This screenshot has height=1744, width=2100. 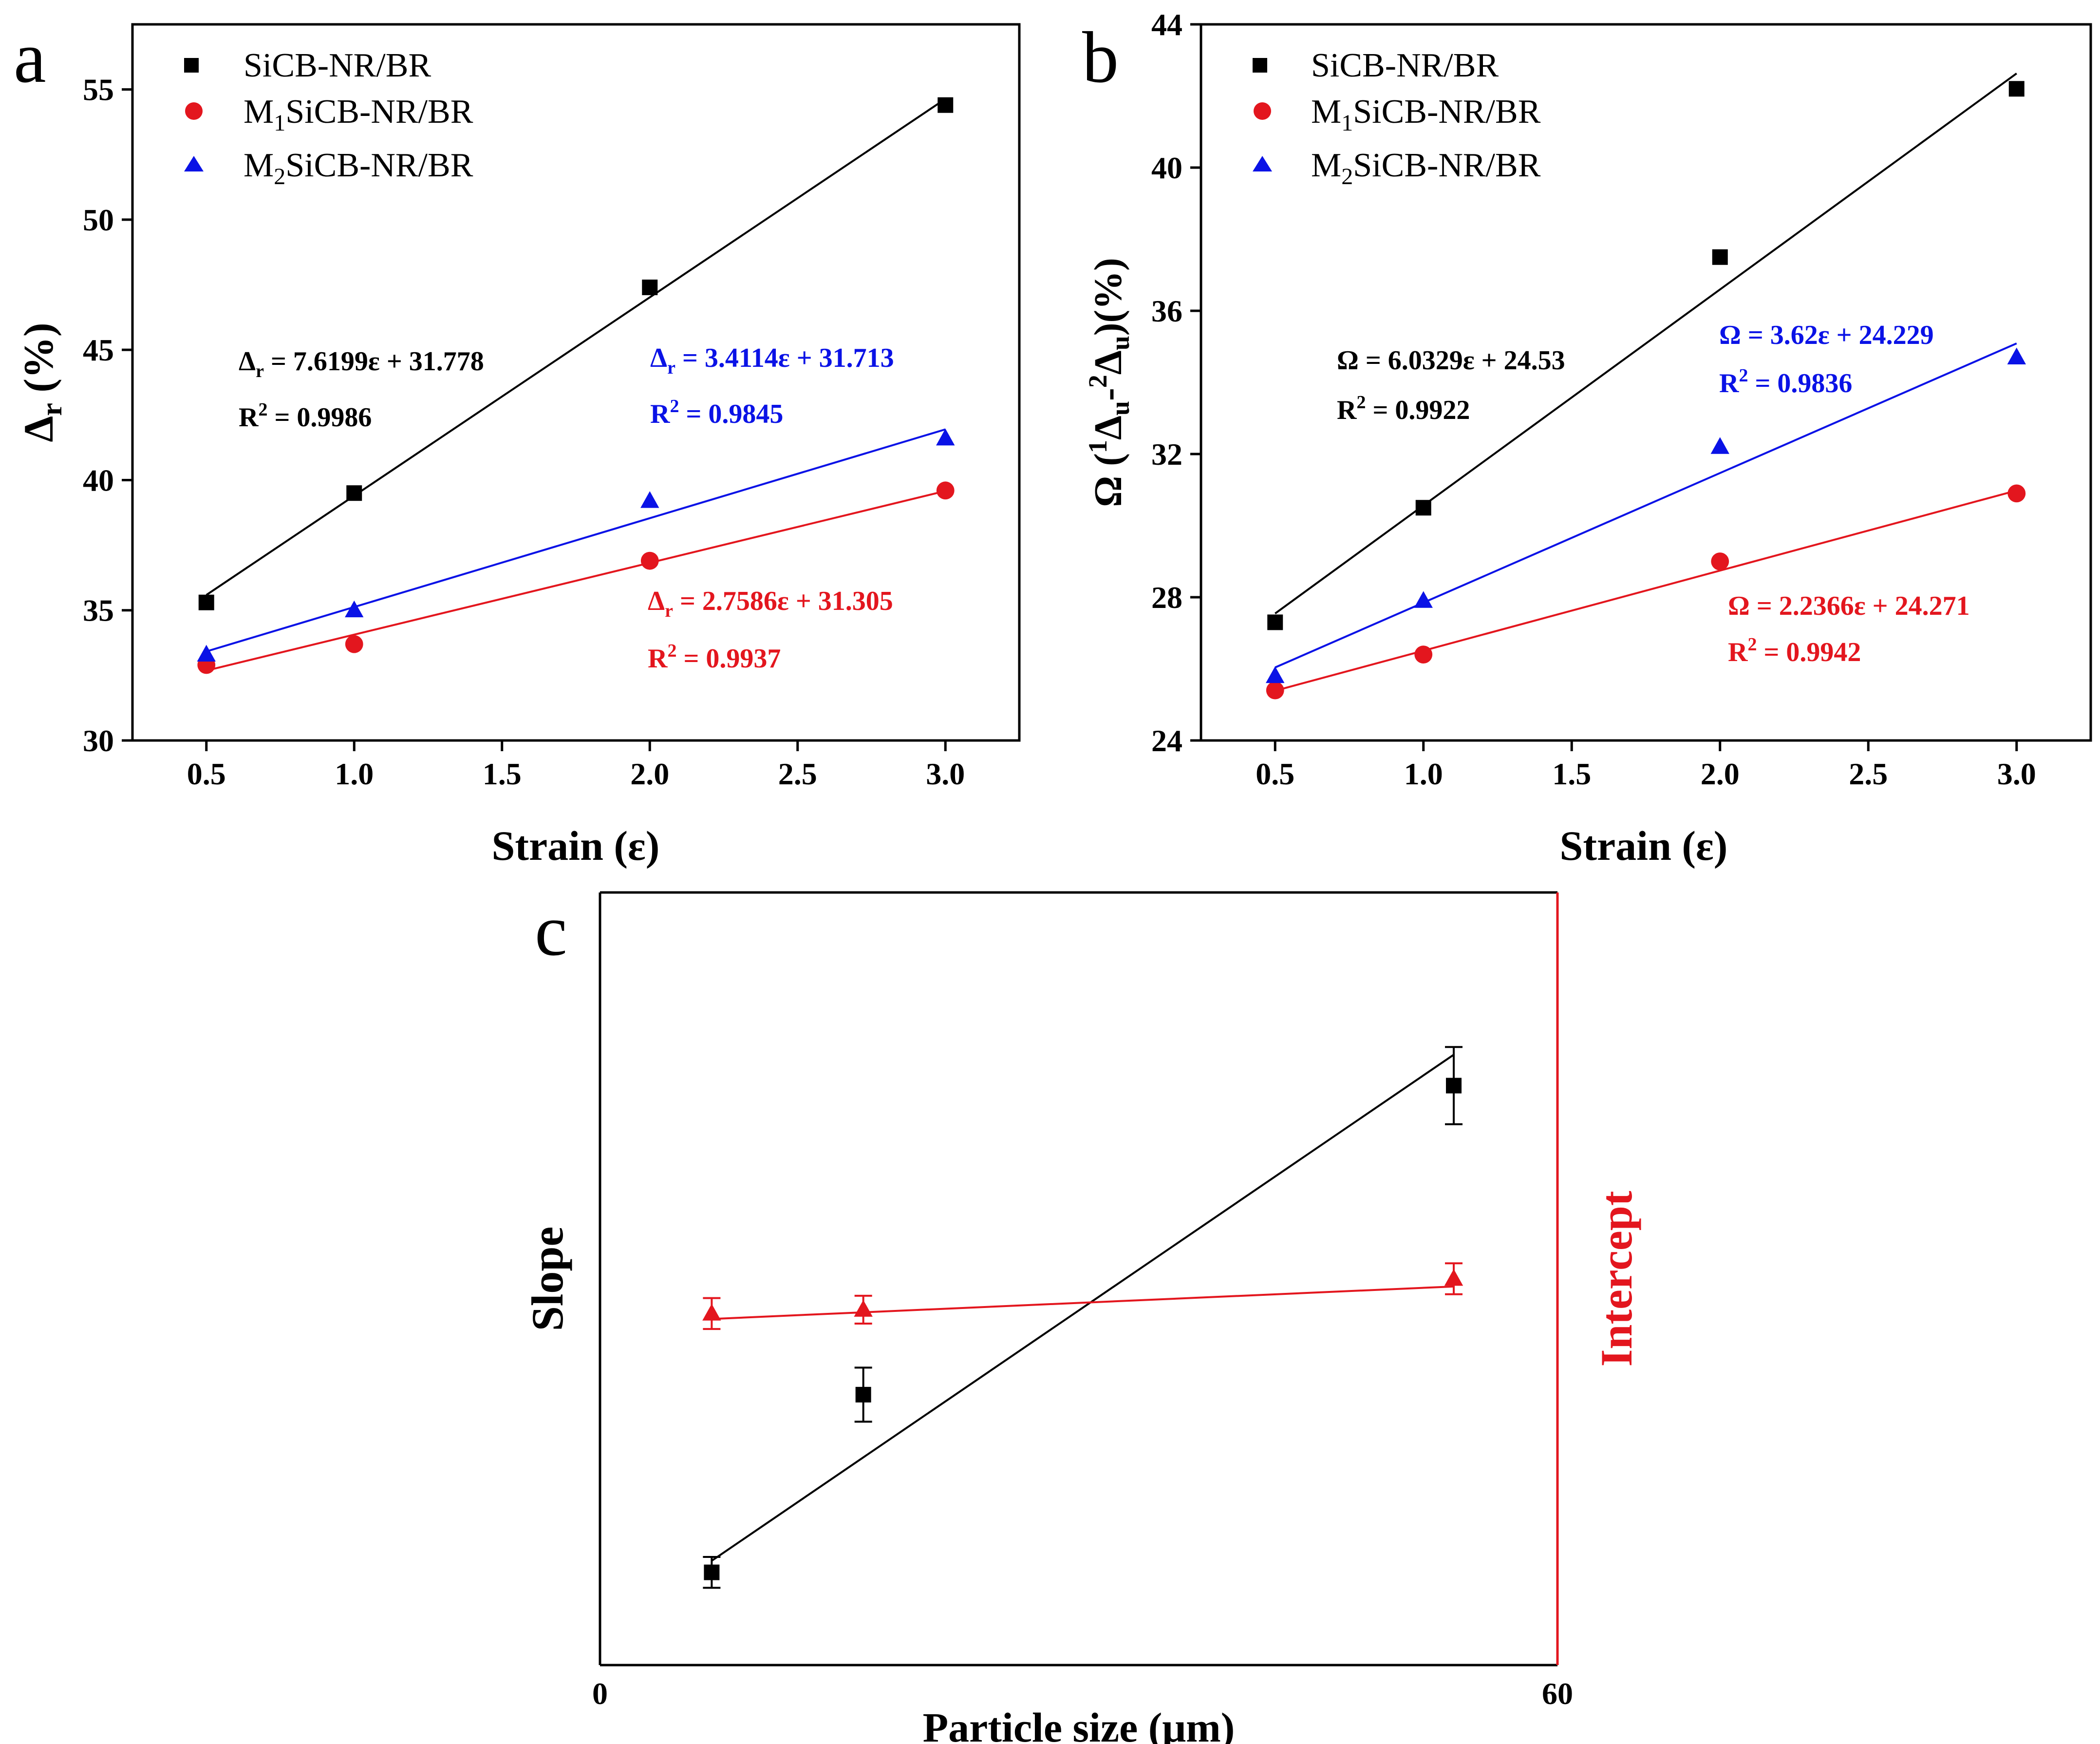 What do you see at coordinates (98, 90) in the screenshot?
I see `y-tick-label: 55` at bounding box center [98, 90].